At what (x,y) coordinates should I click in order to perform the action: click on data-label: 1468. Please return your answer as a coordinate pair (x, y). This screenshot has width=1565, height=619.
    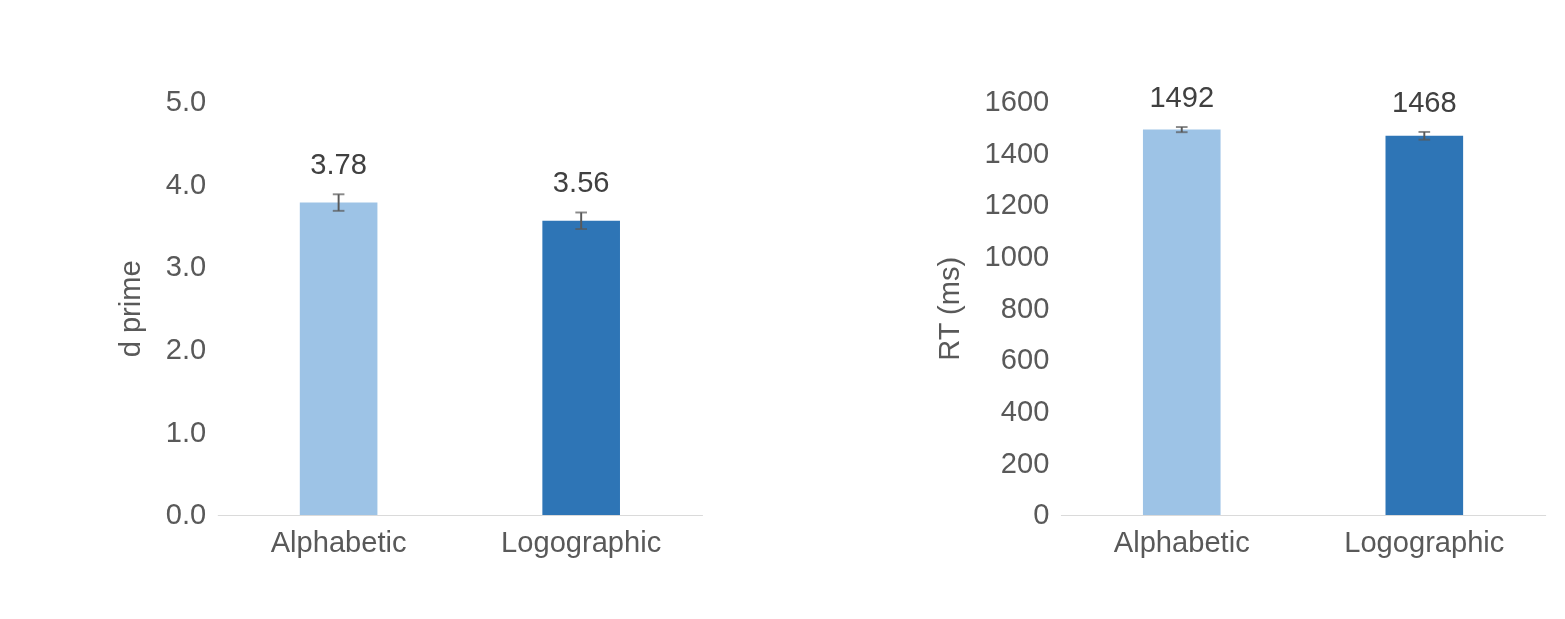
    Looking at the image, I should click on (1424, 101).